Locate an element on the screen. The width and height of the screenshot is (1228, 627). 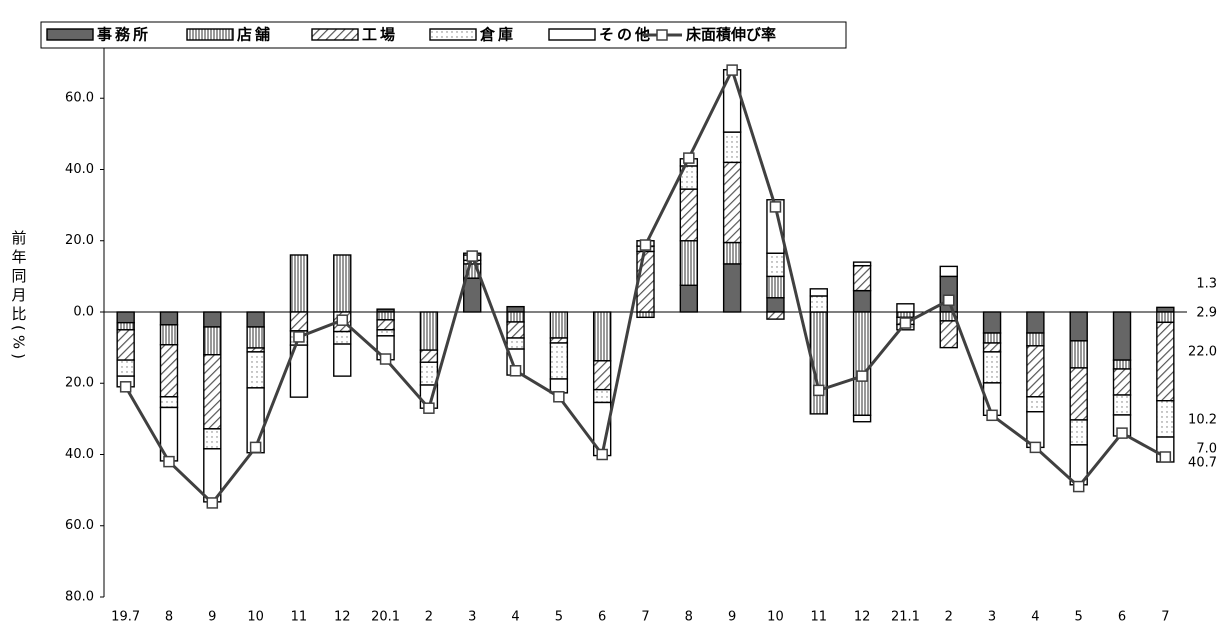
y-axis-label: 前年同月比(%) is located at coordinates (19, 296).